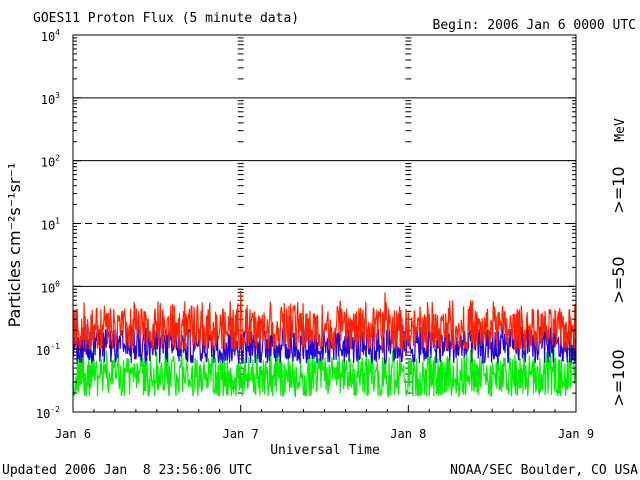 Image resolution: width=640 pixels, height=480 pixels. What do you see at coordinates (166, 18) in the screenshot?
I see `chart-title: GOES11 Proton Flux (5 minute data)` at bounding box center [166, 18].